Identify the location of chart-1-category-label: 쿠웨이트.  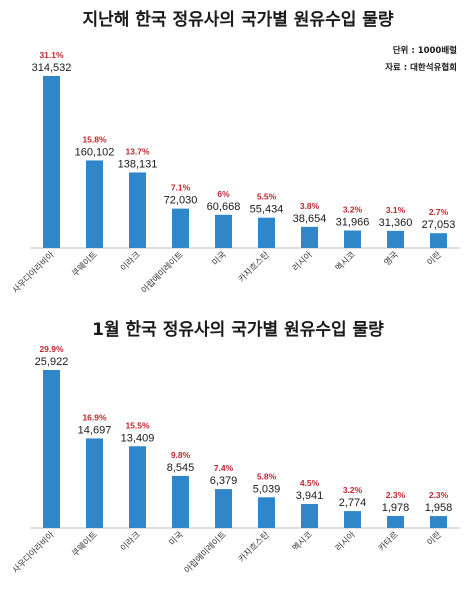
(85, 264).